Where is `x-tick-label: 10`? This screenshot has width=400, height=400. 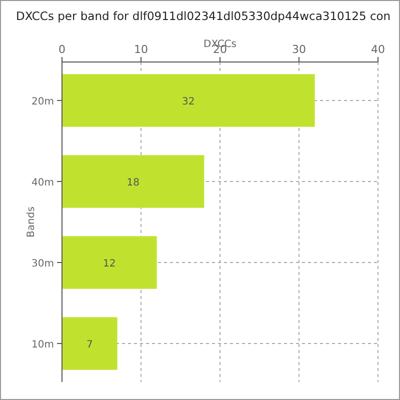
x-tick-label: 10 is located at coordinates (141, 49).